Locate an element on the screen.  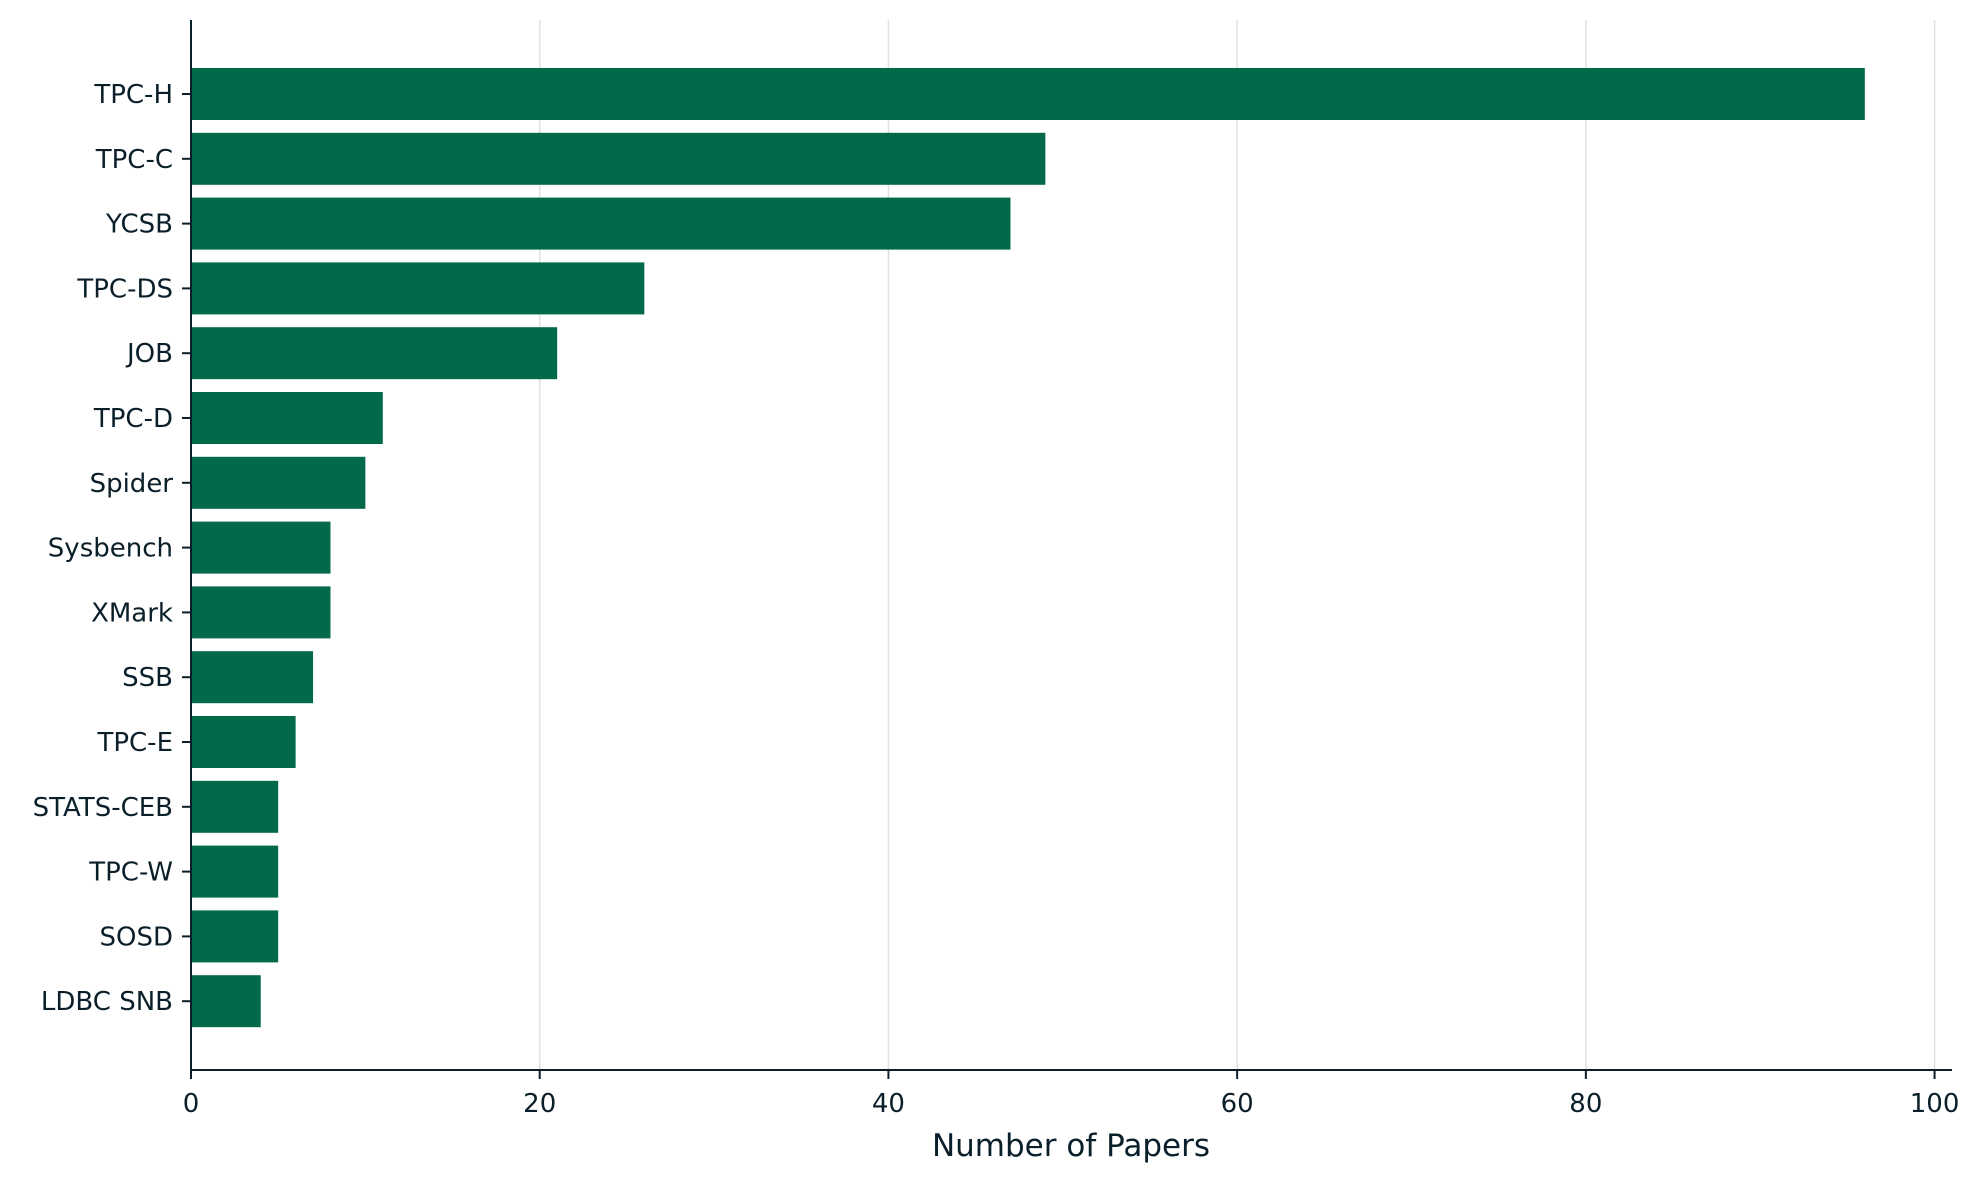
y-tick-label: XMark is located at coordinates (132, 613).